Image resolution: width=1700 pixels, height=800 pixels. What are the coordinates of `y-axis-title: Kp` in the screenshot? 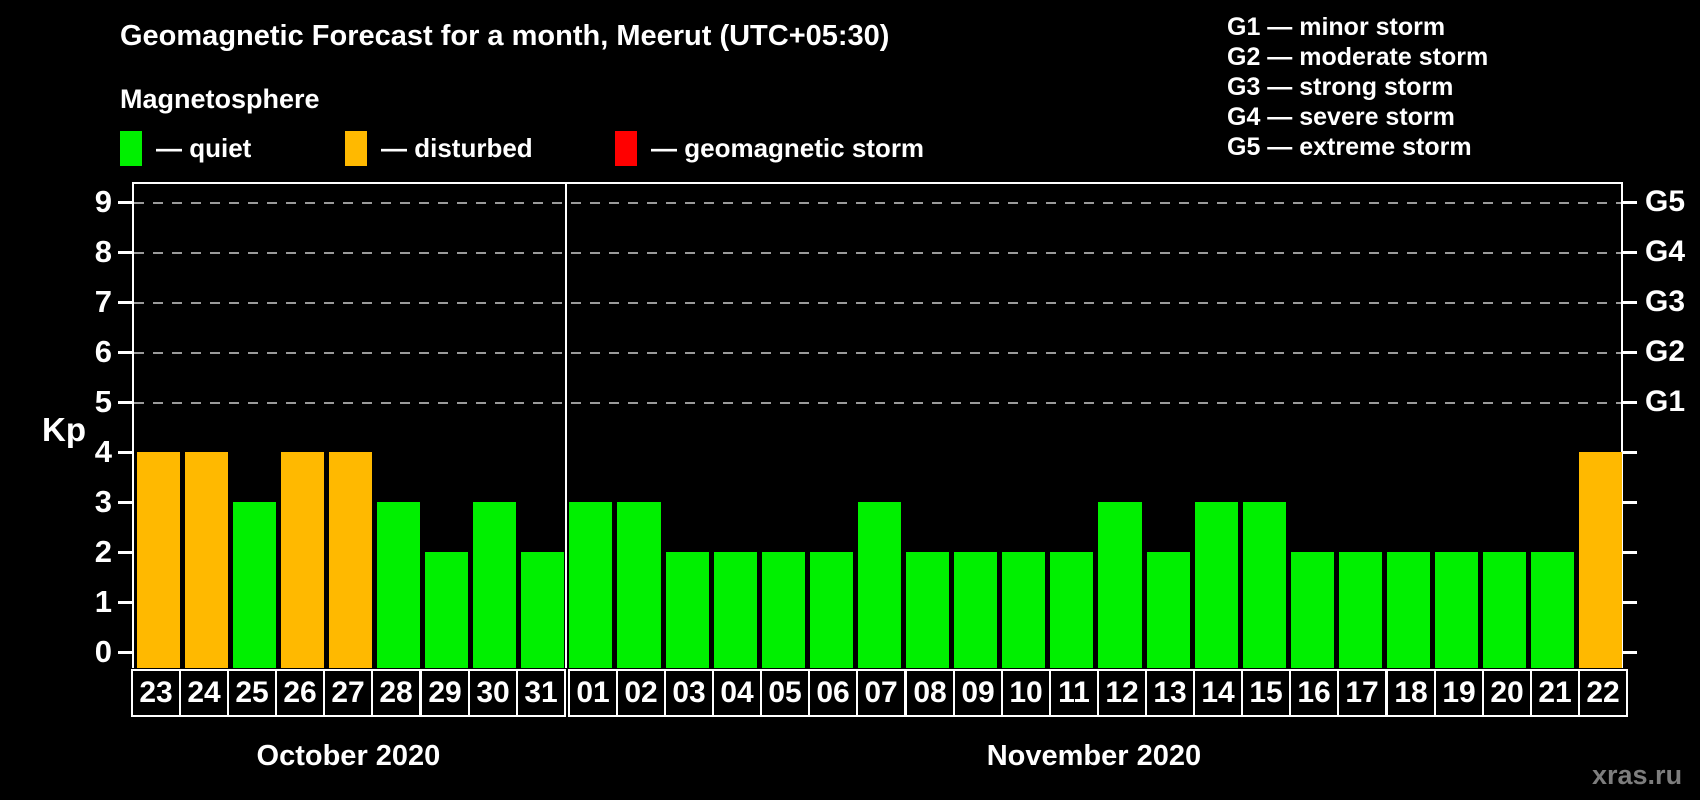 It's located at (64, 429).